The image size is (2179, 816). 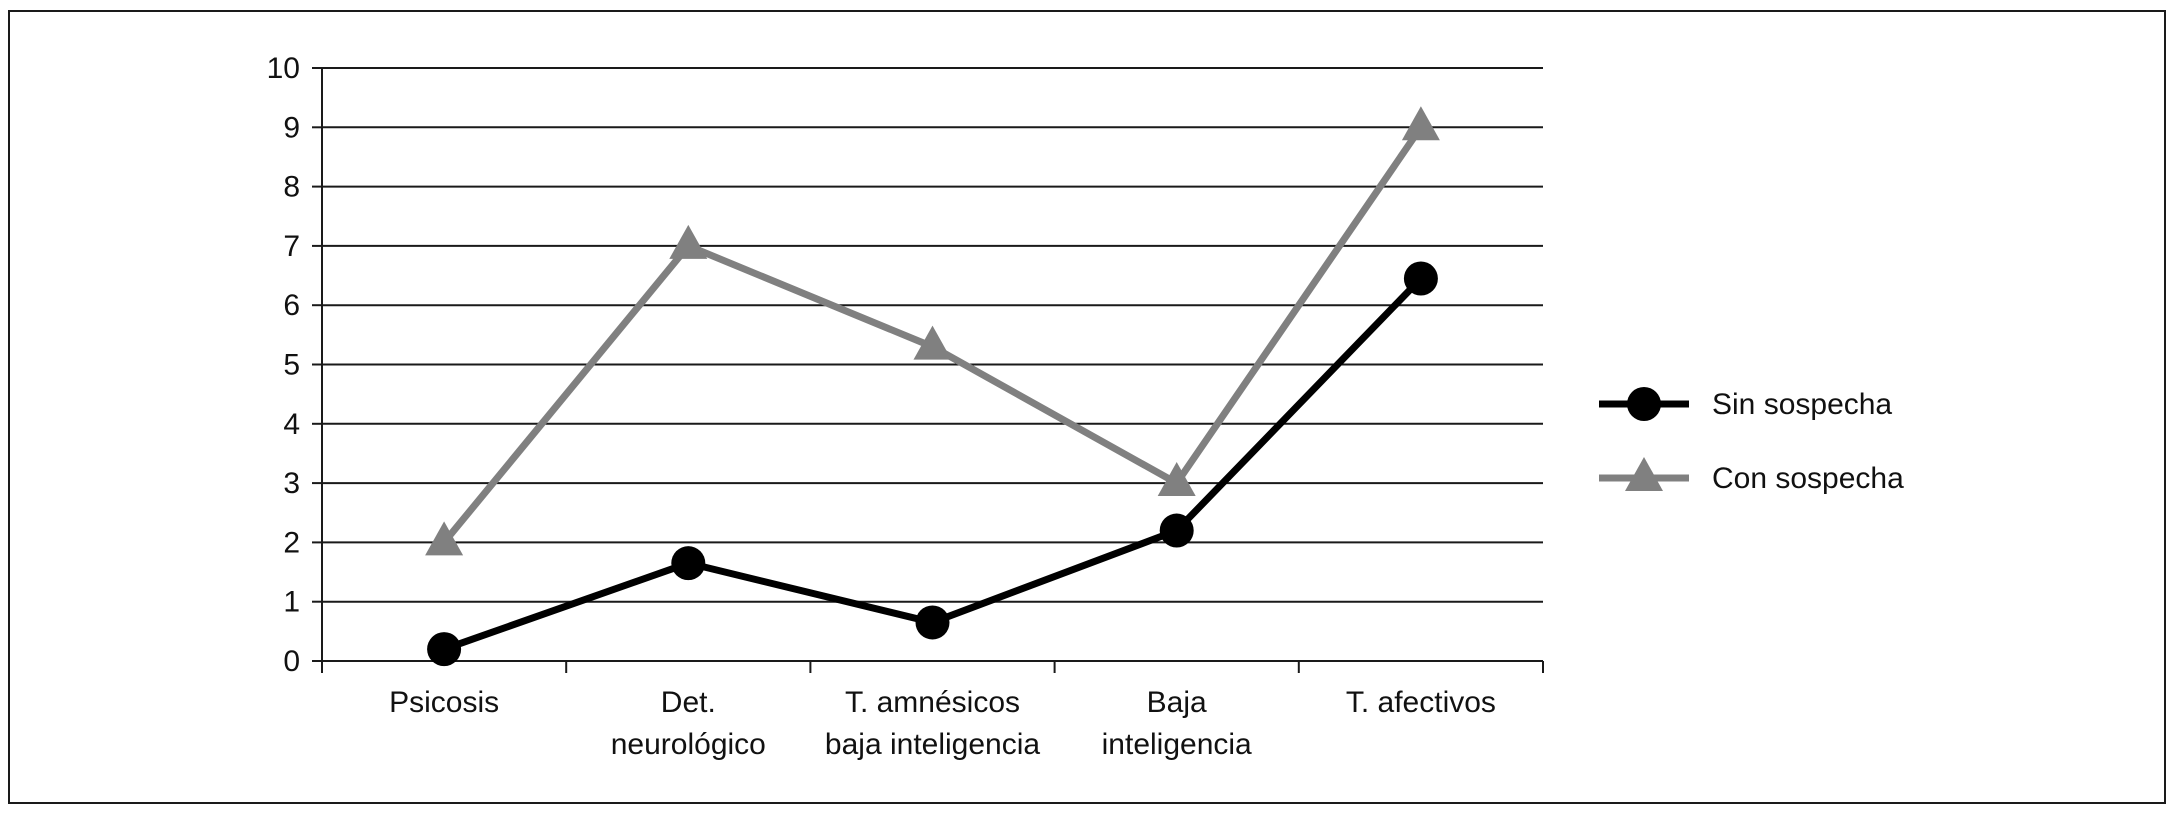 I want to click on x-category-label-line: Det., so click(x=688, y=702).